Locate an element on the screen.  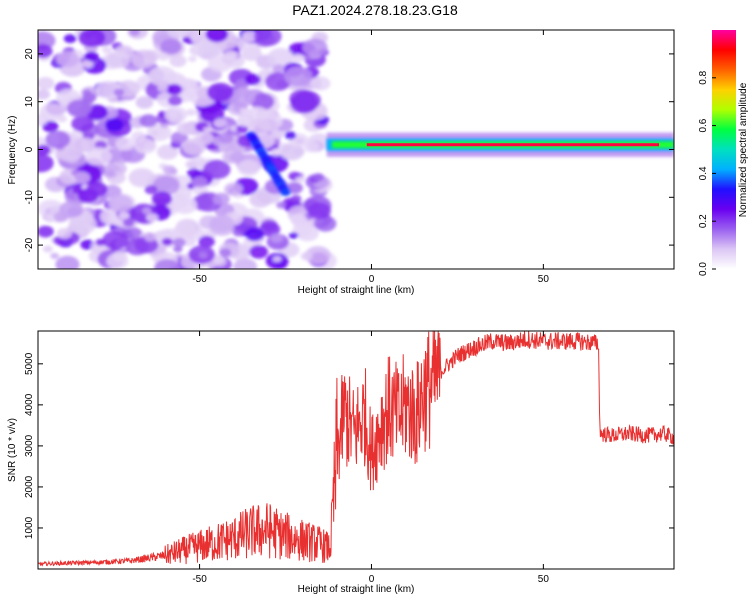
spectrogram-y-tick-label: 0 is located at coordinates (29, 149).